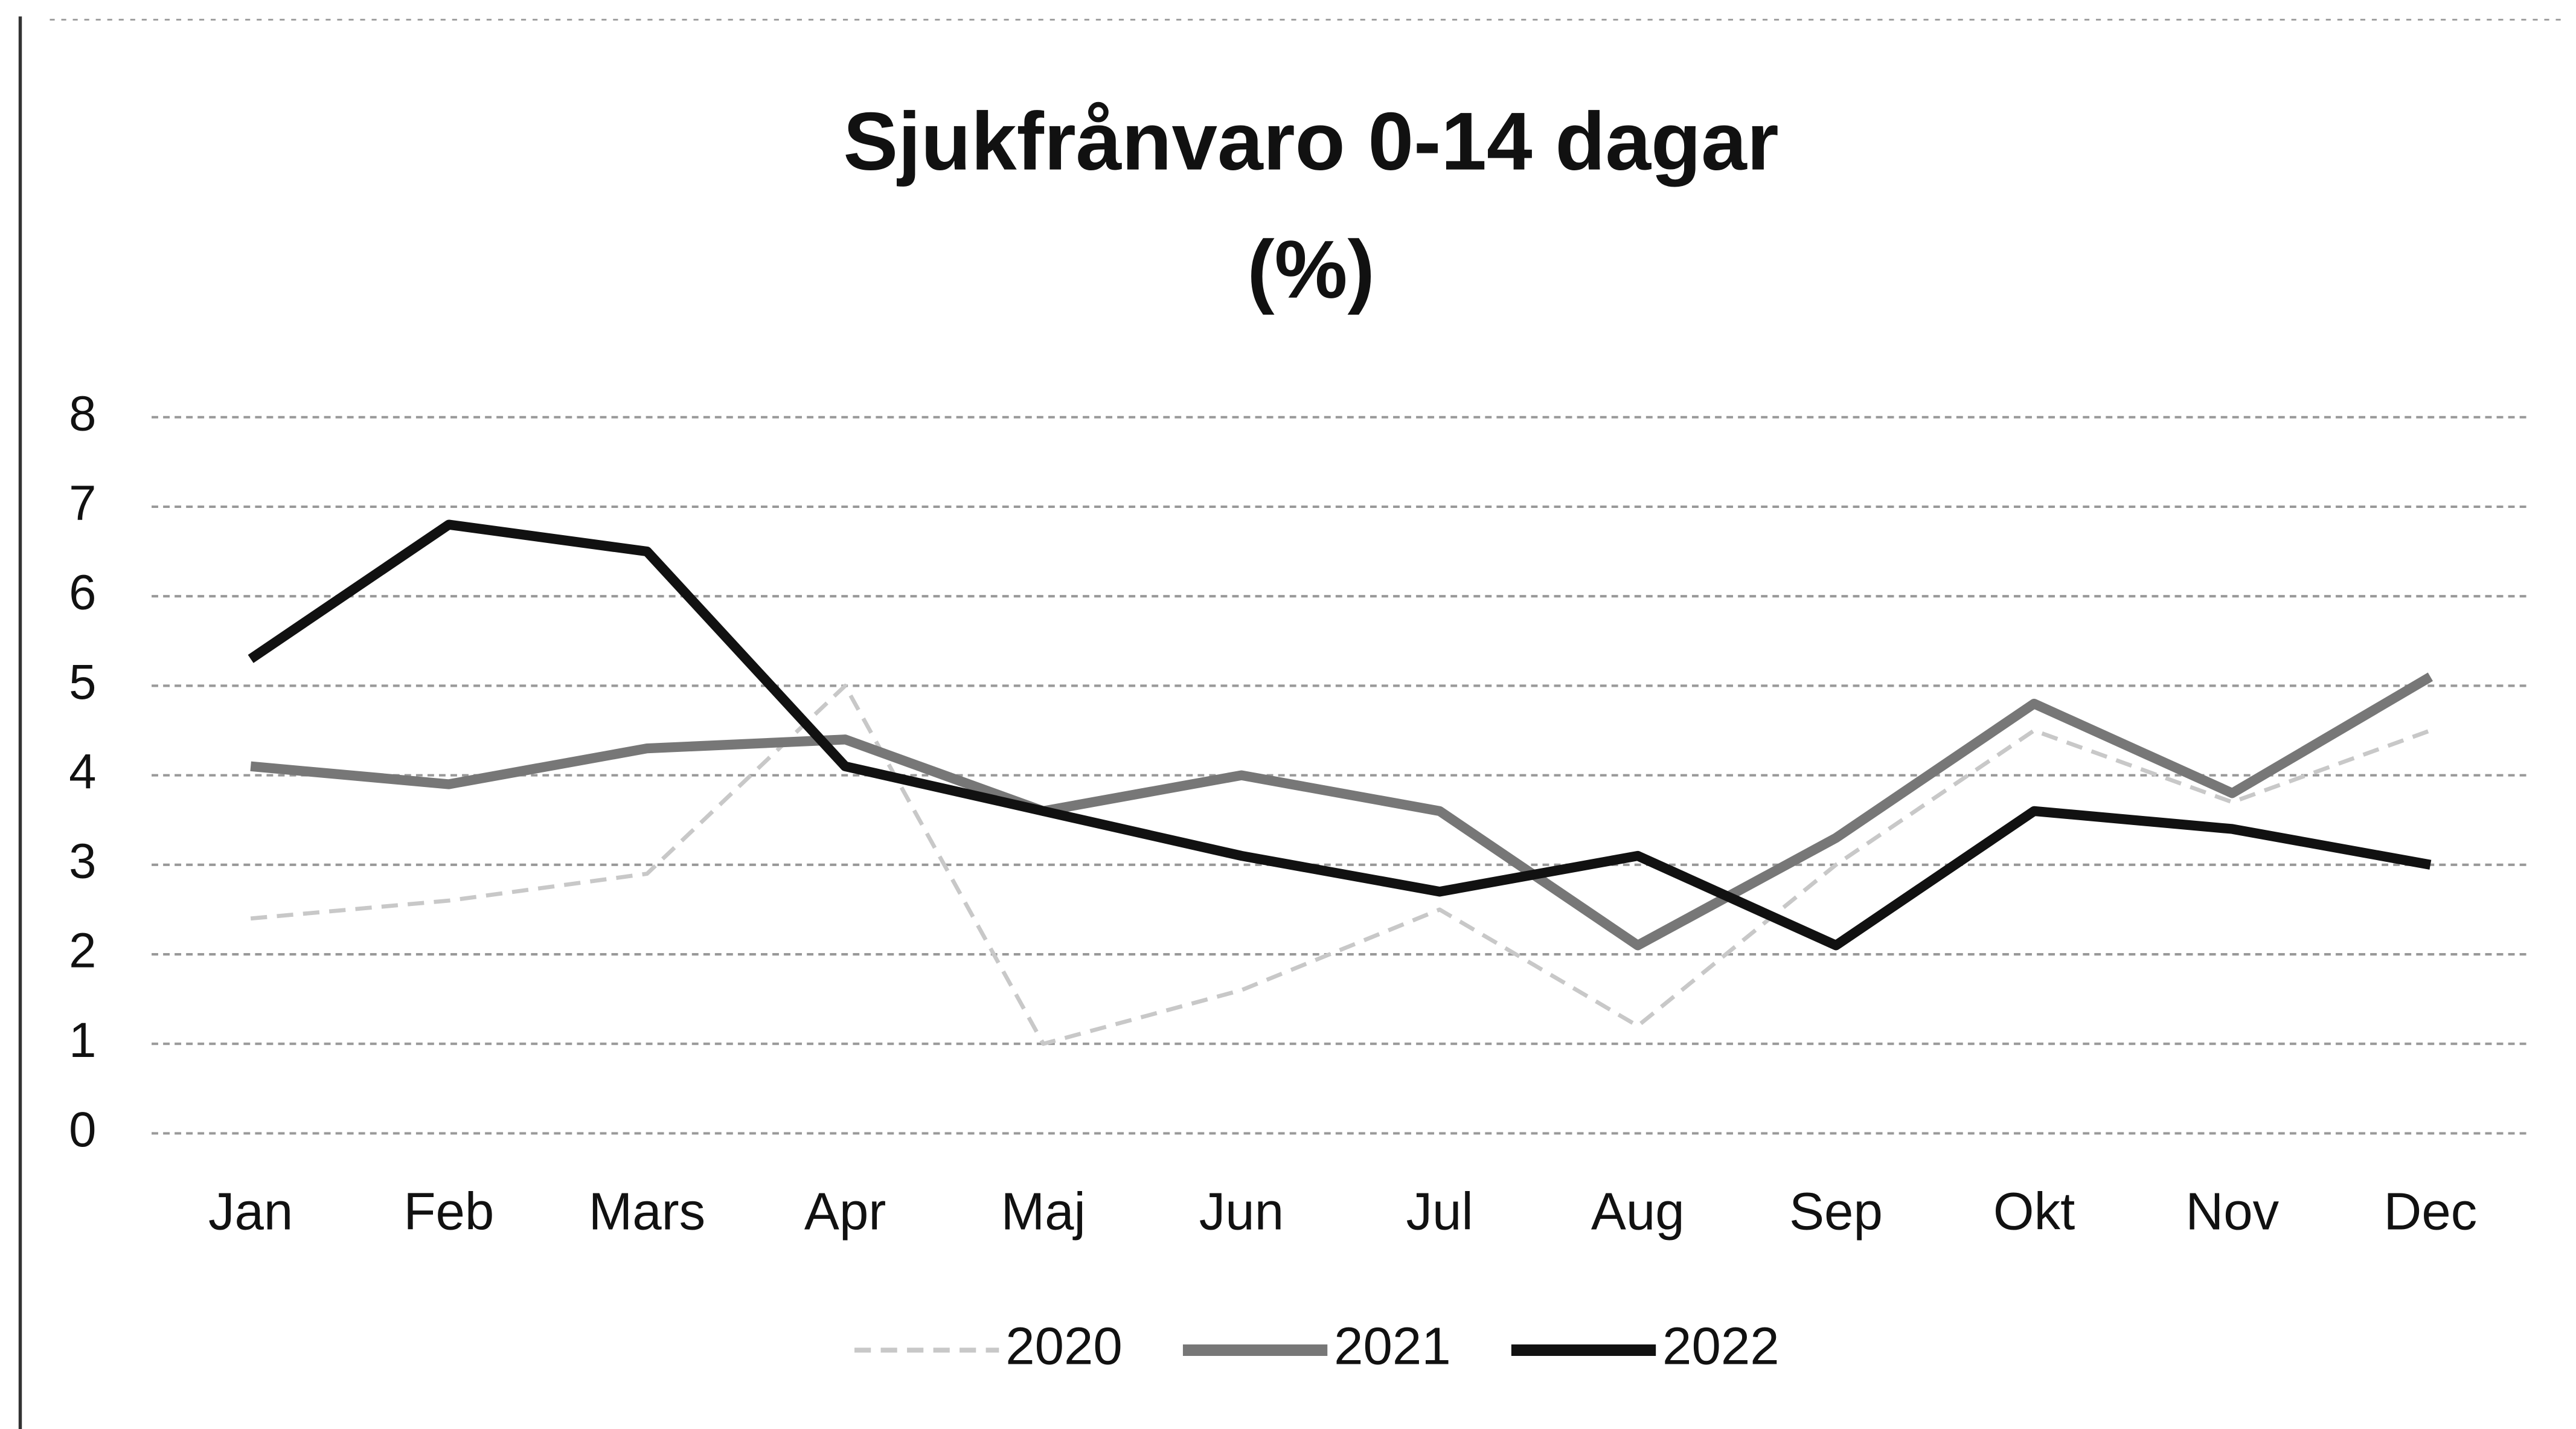 The height and width of the screenshot is (1429, 2576). What do you see at coordinates (1310, 141) in the screenshot?
I see `chart-title: Sjukfrånvaro 0-14 dagar` at bounding box center [1310, 141].